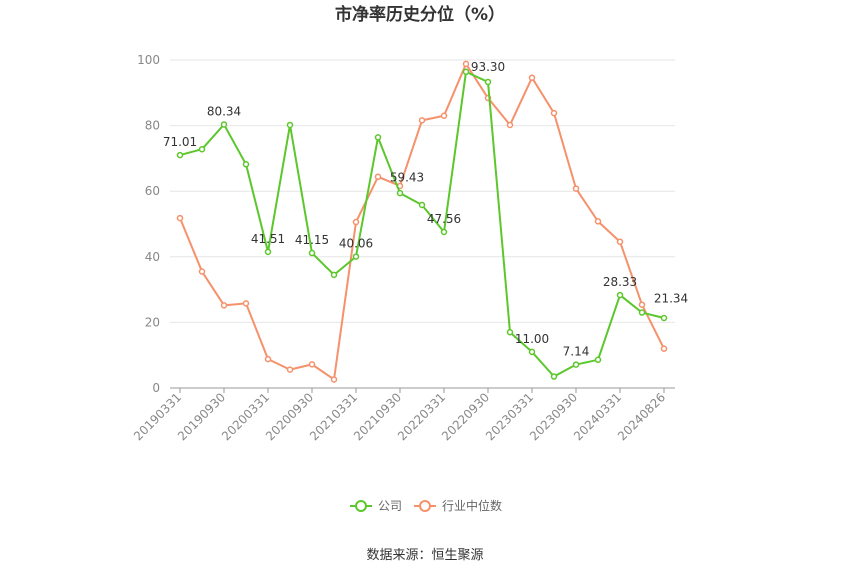 The height and width of the screenshot is (575, 850). I want to click on data-label: 21.34, so click(671, 299).